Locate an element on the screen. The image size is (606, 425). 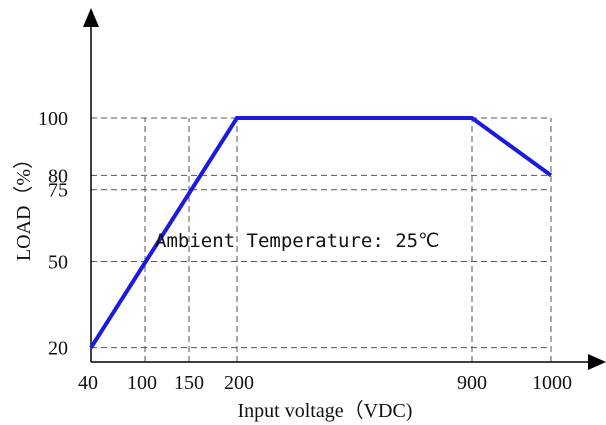
y-tick-label: 75 is located at coordinates (58, 191).